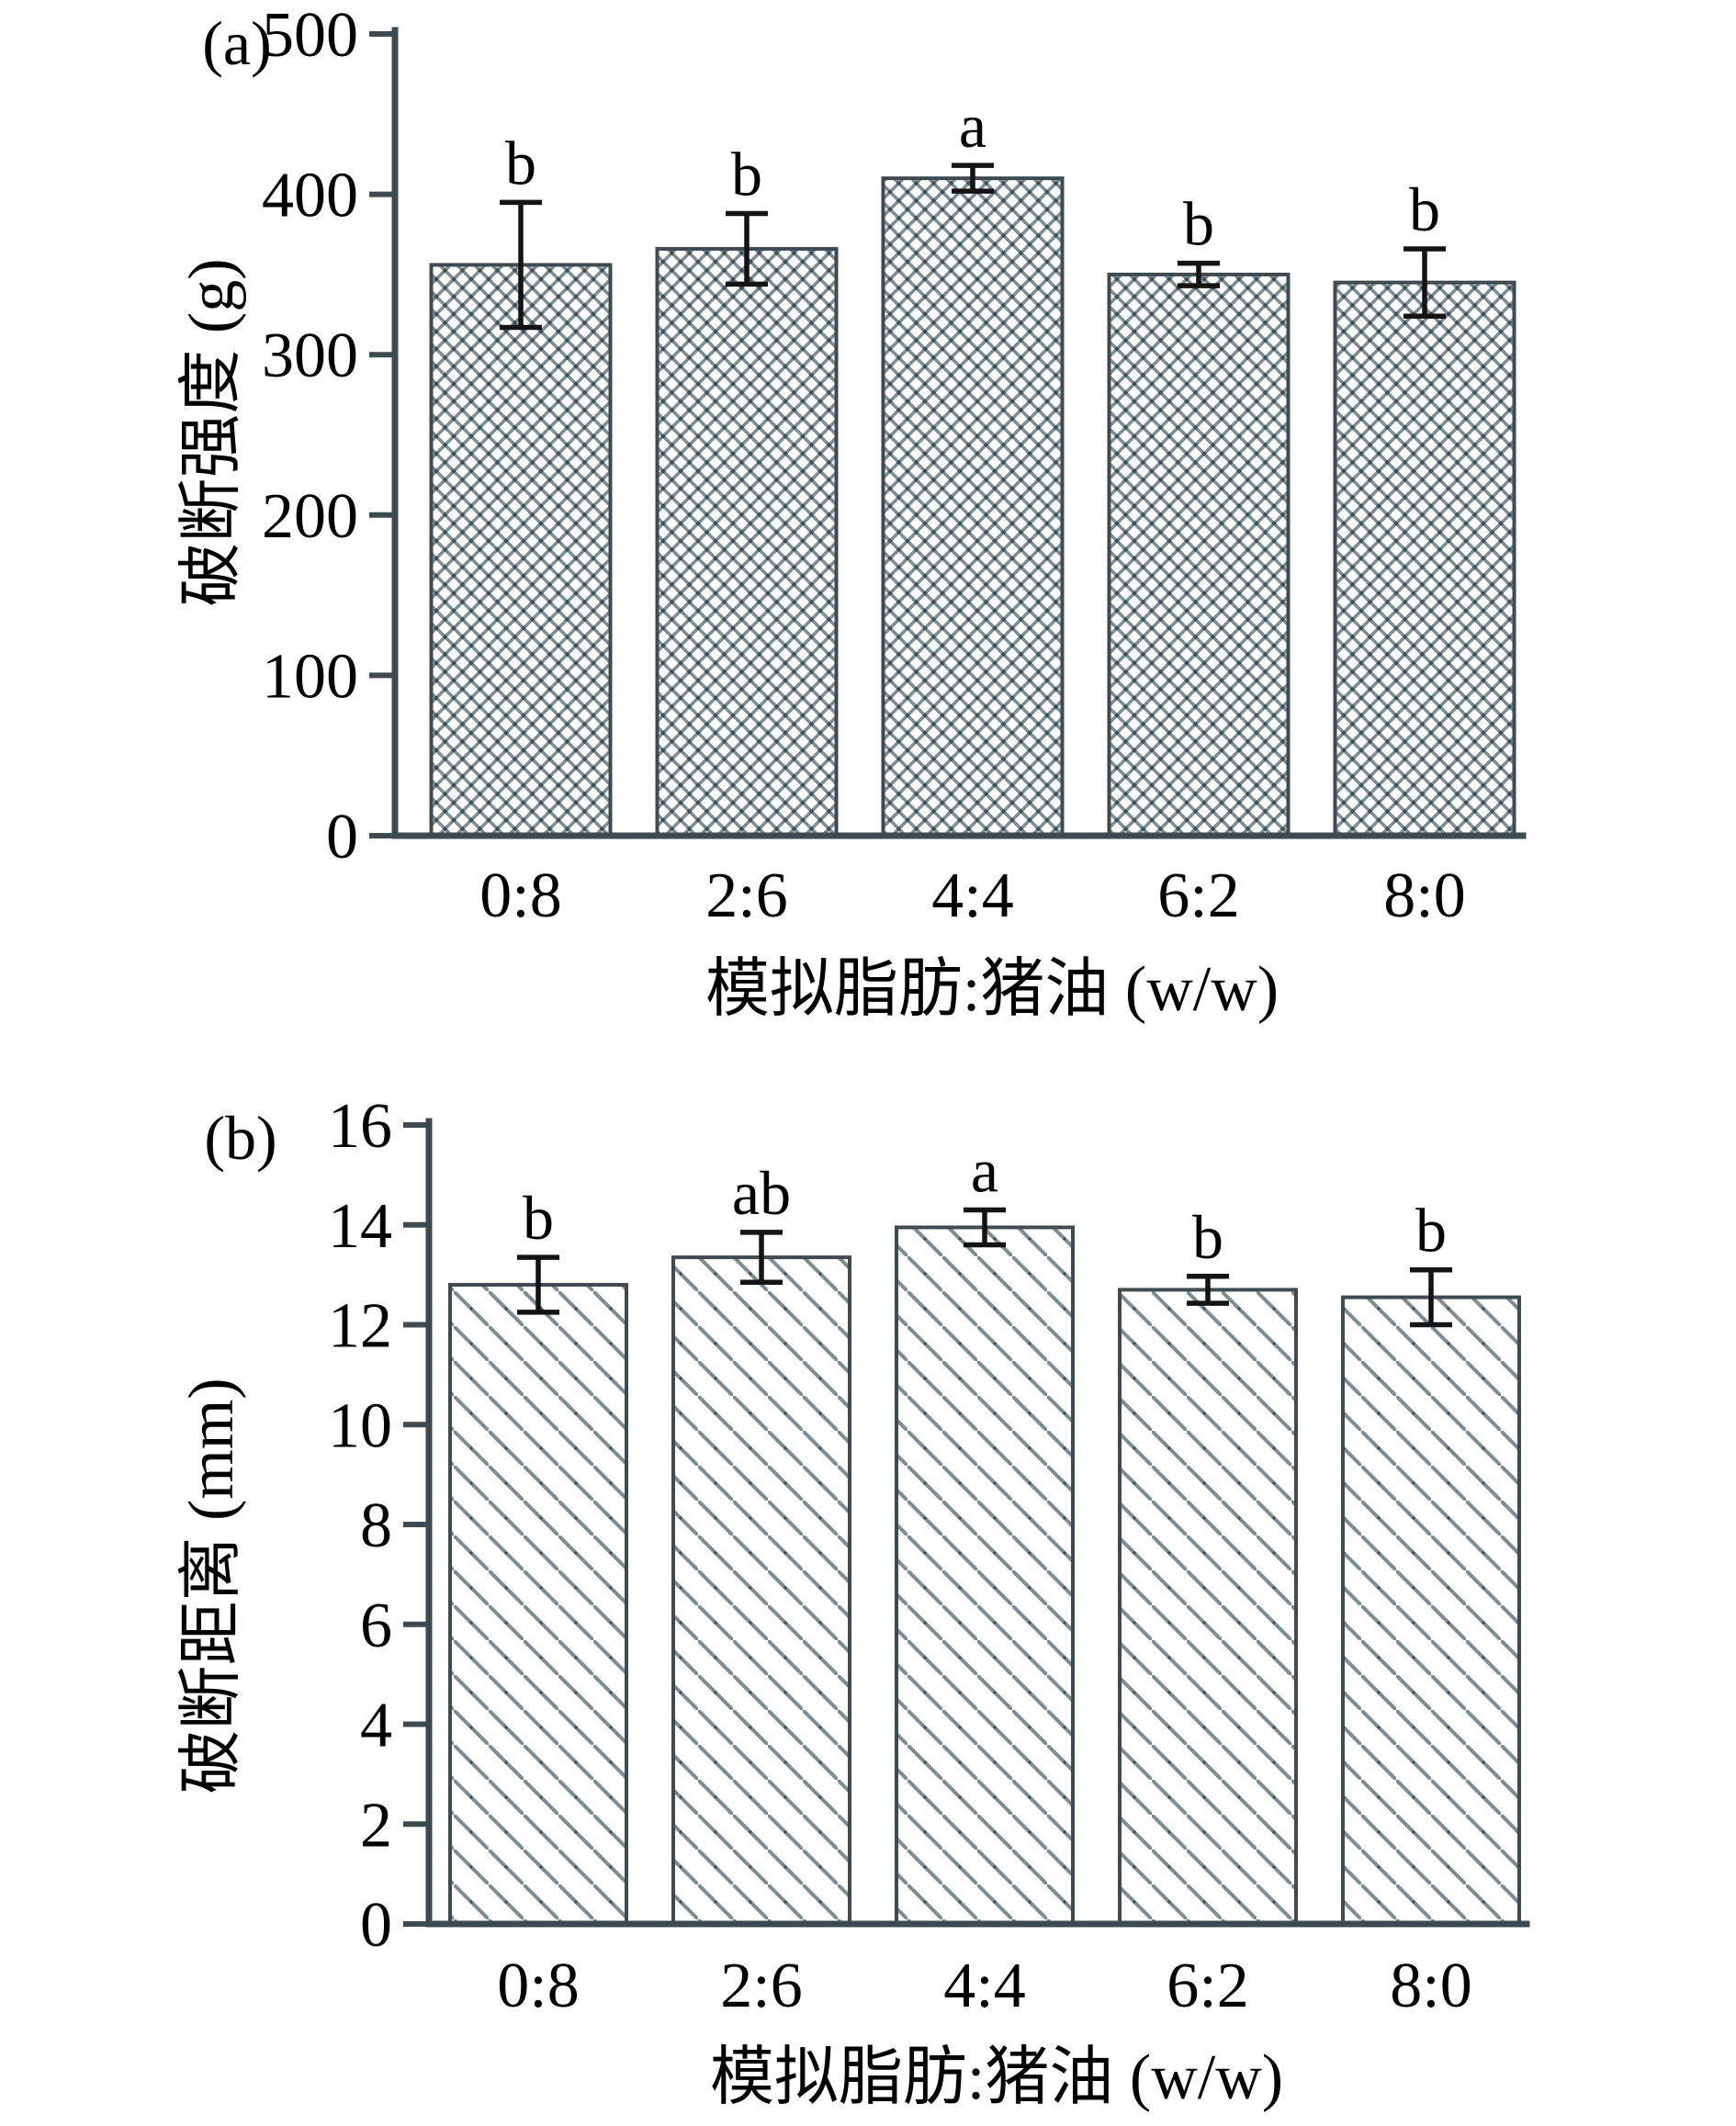 The height and width of the screenshot is (2126, 1736). I want to click on y-axis-title: 破断强度 (g), so click(211, 432).